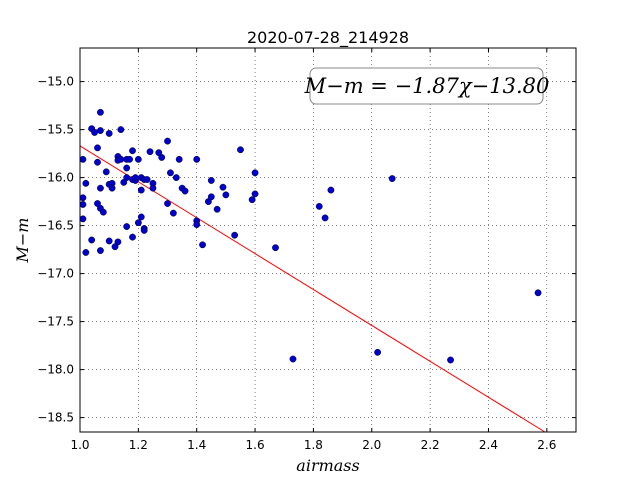 Image resolution: width=640 pixels, height=480 pixels. I want to click on chart-title: 2020-07-28_214928, so click(328, 38).